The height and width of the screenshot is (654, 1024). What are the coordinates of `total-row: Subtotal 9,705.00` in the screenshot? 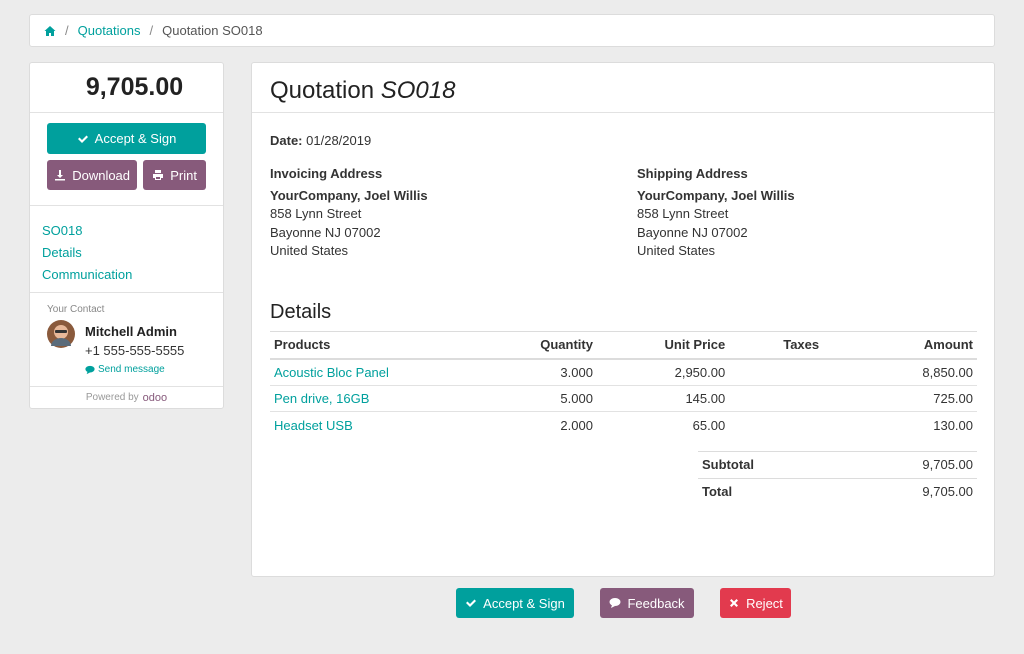 It's located at (837, 464).